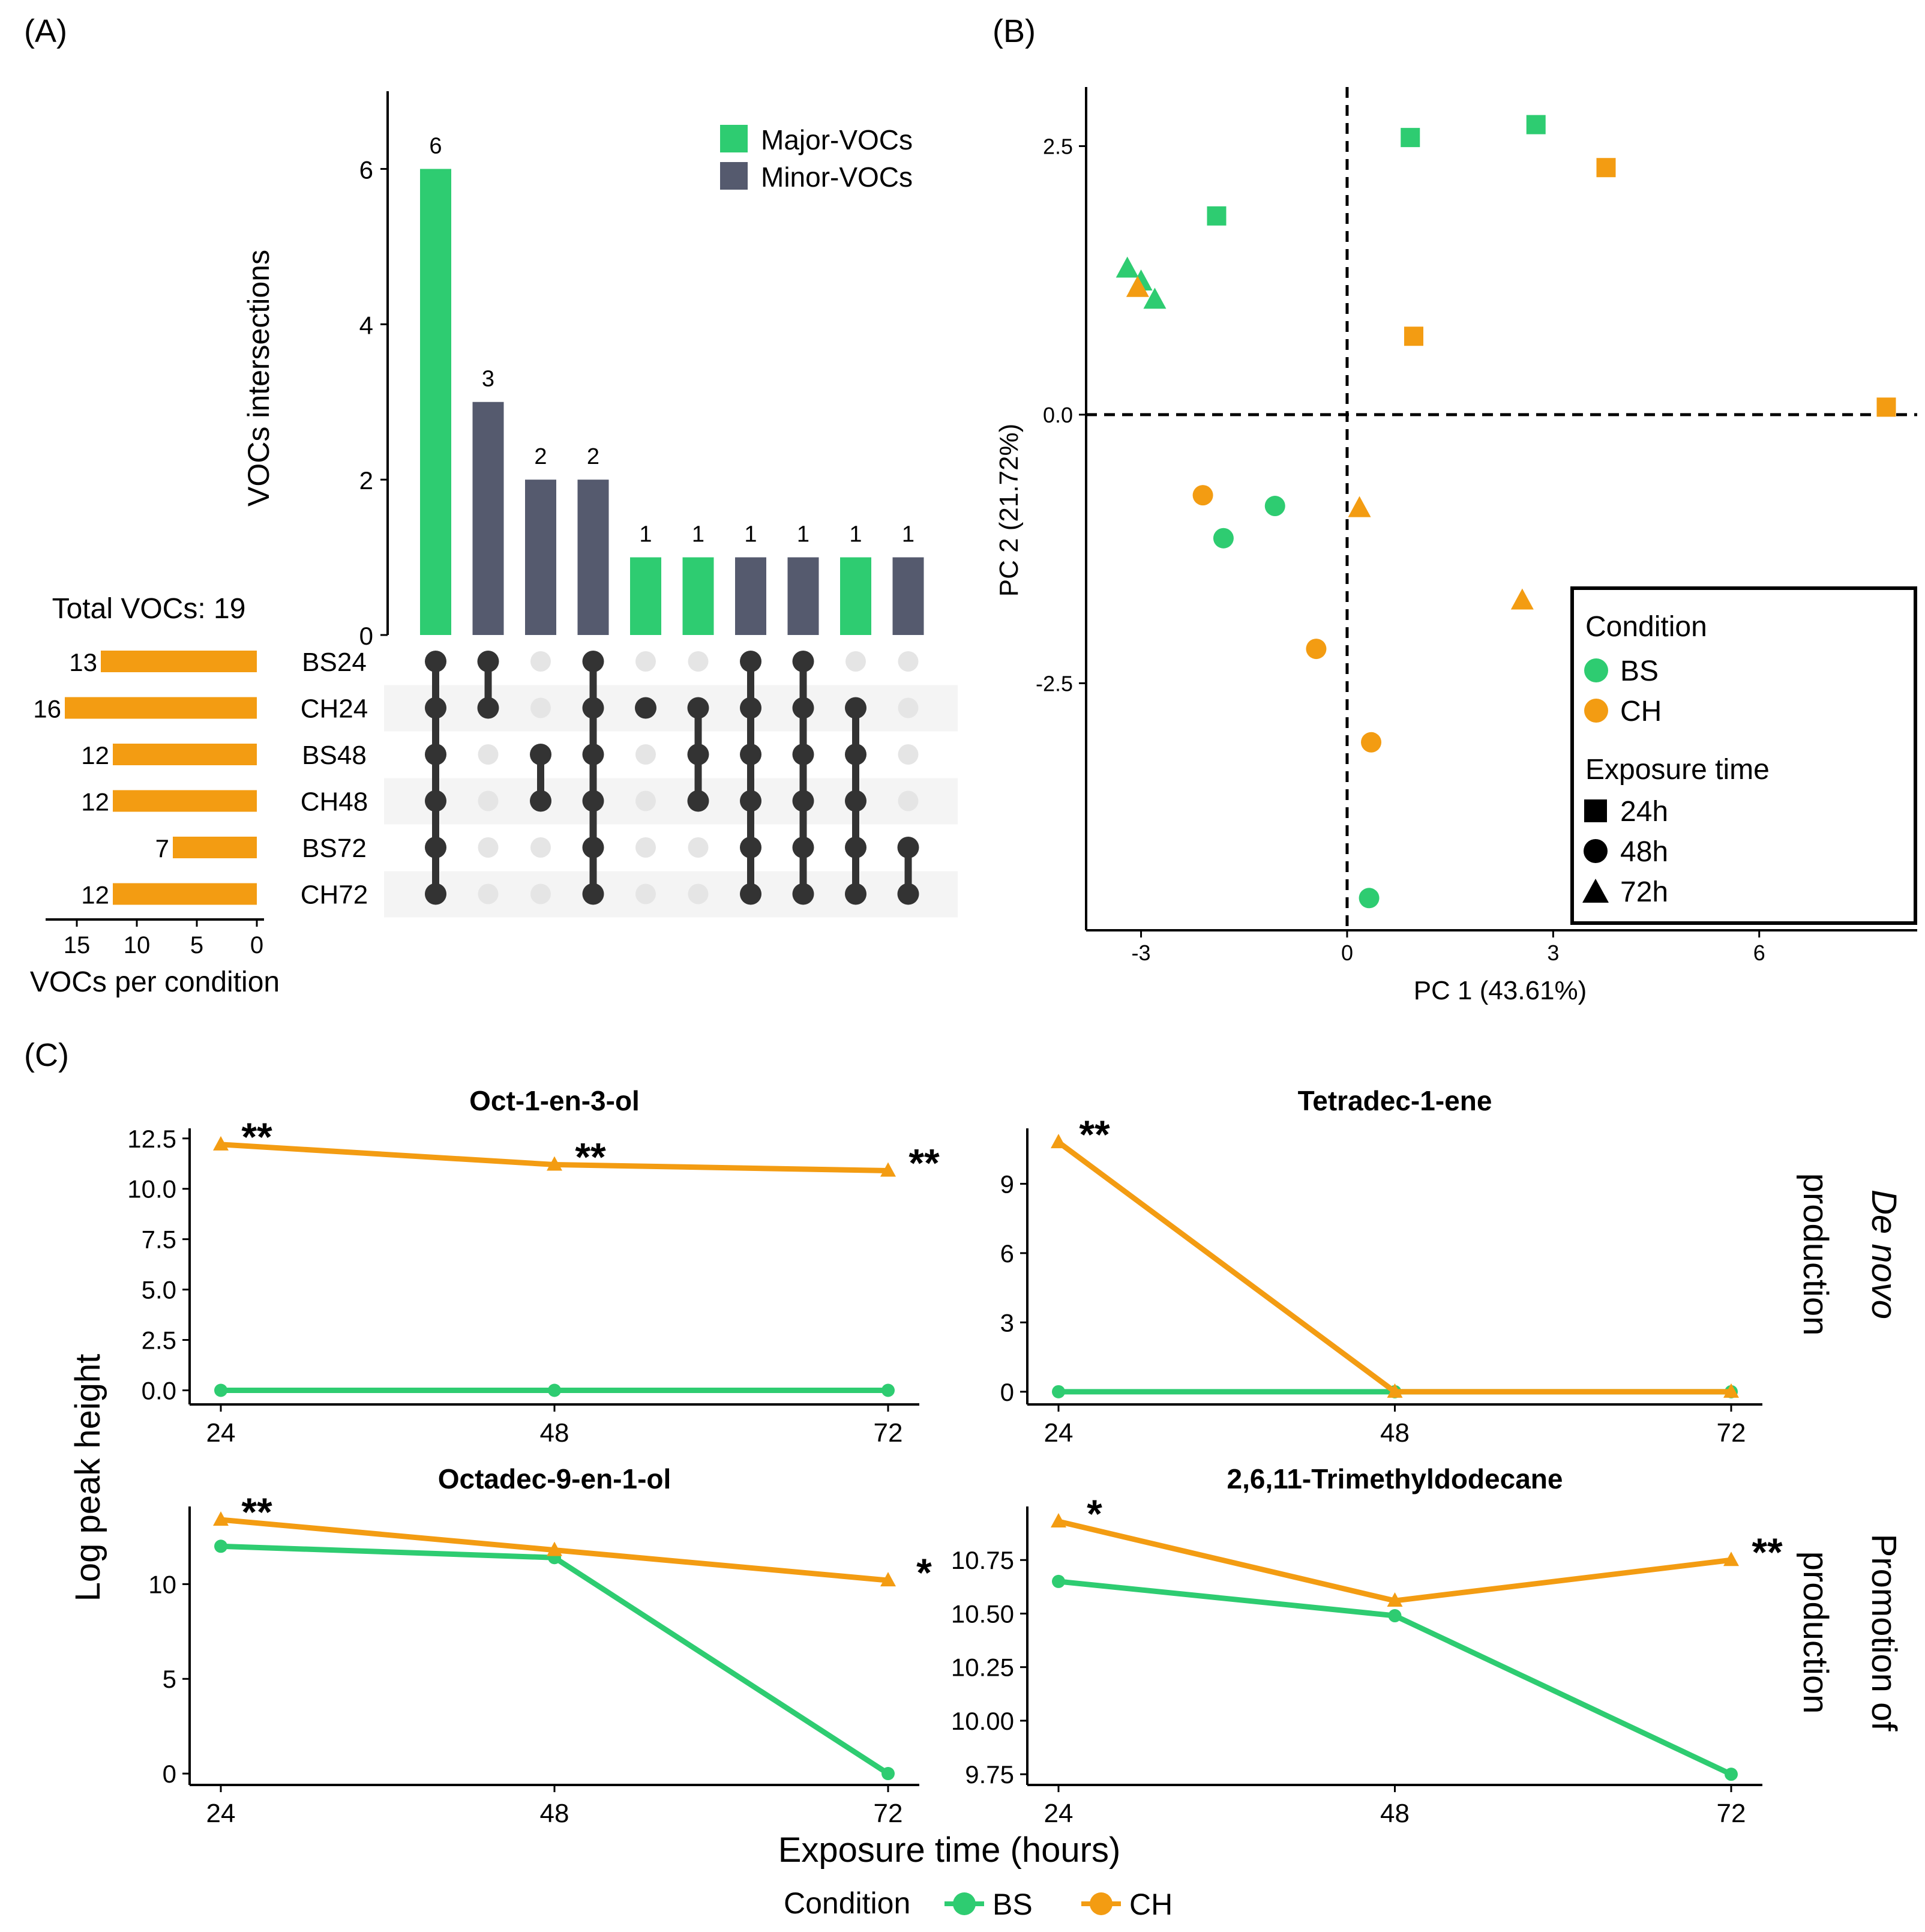 The image size is (1925, 1932). Describe the element at coordinates (847, 1903) in the screenshot. I see `panel-c-legend-title: Condition` at that location.